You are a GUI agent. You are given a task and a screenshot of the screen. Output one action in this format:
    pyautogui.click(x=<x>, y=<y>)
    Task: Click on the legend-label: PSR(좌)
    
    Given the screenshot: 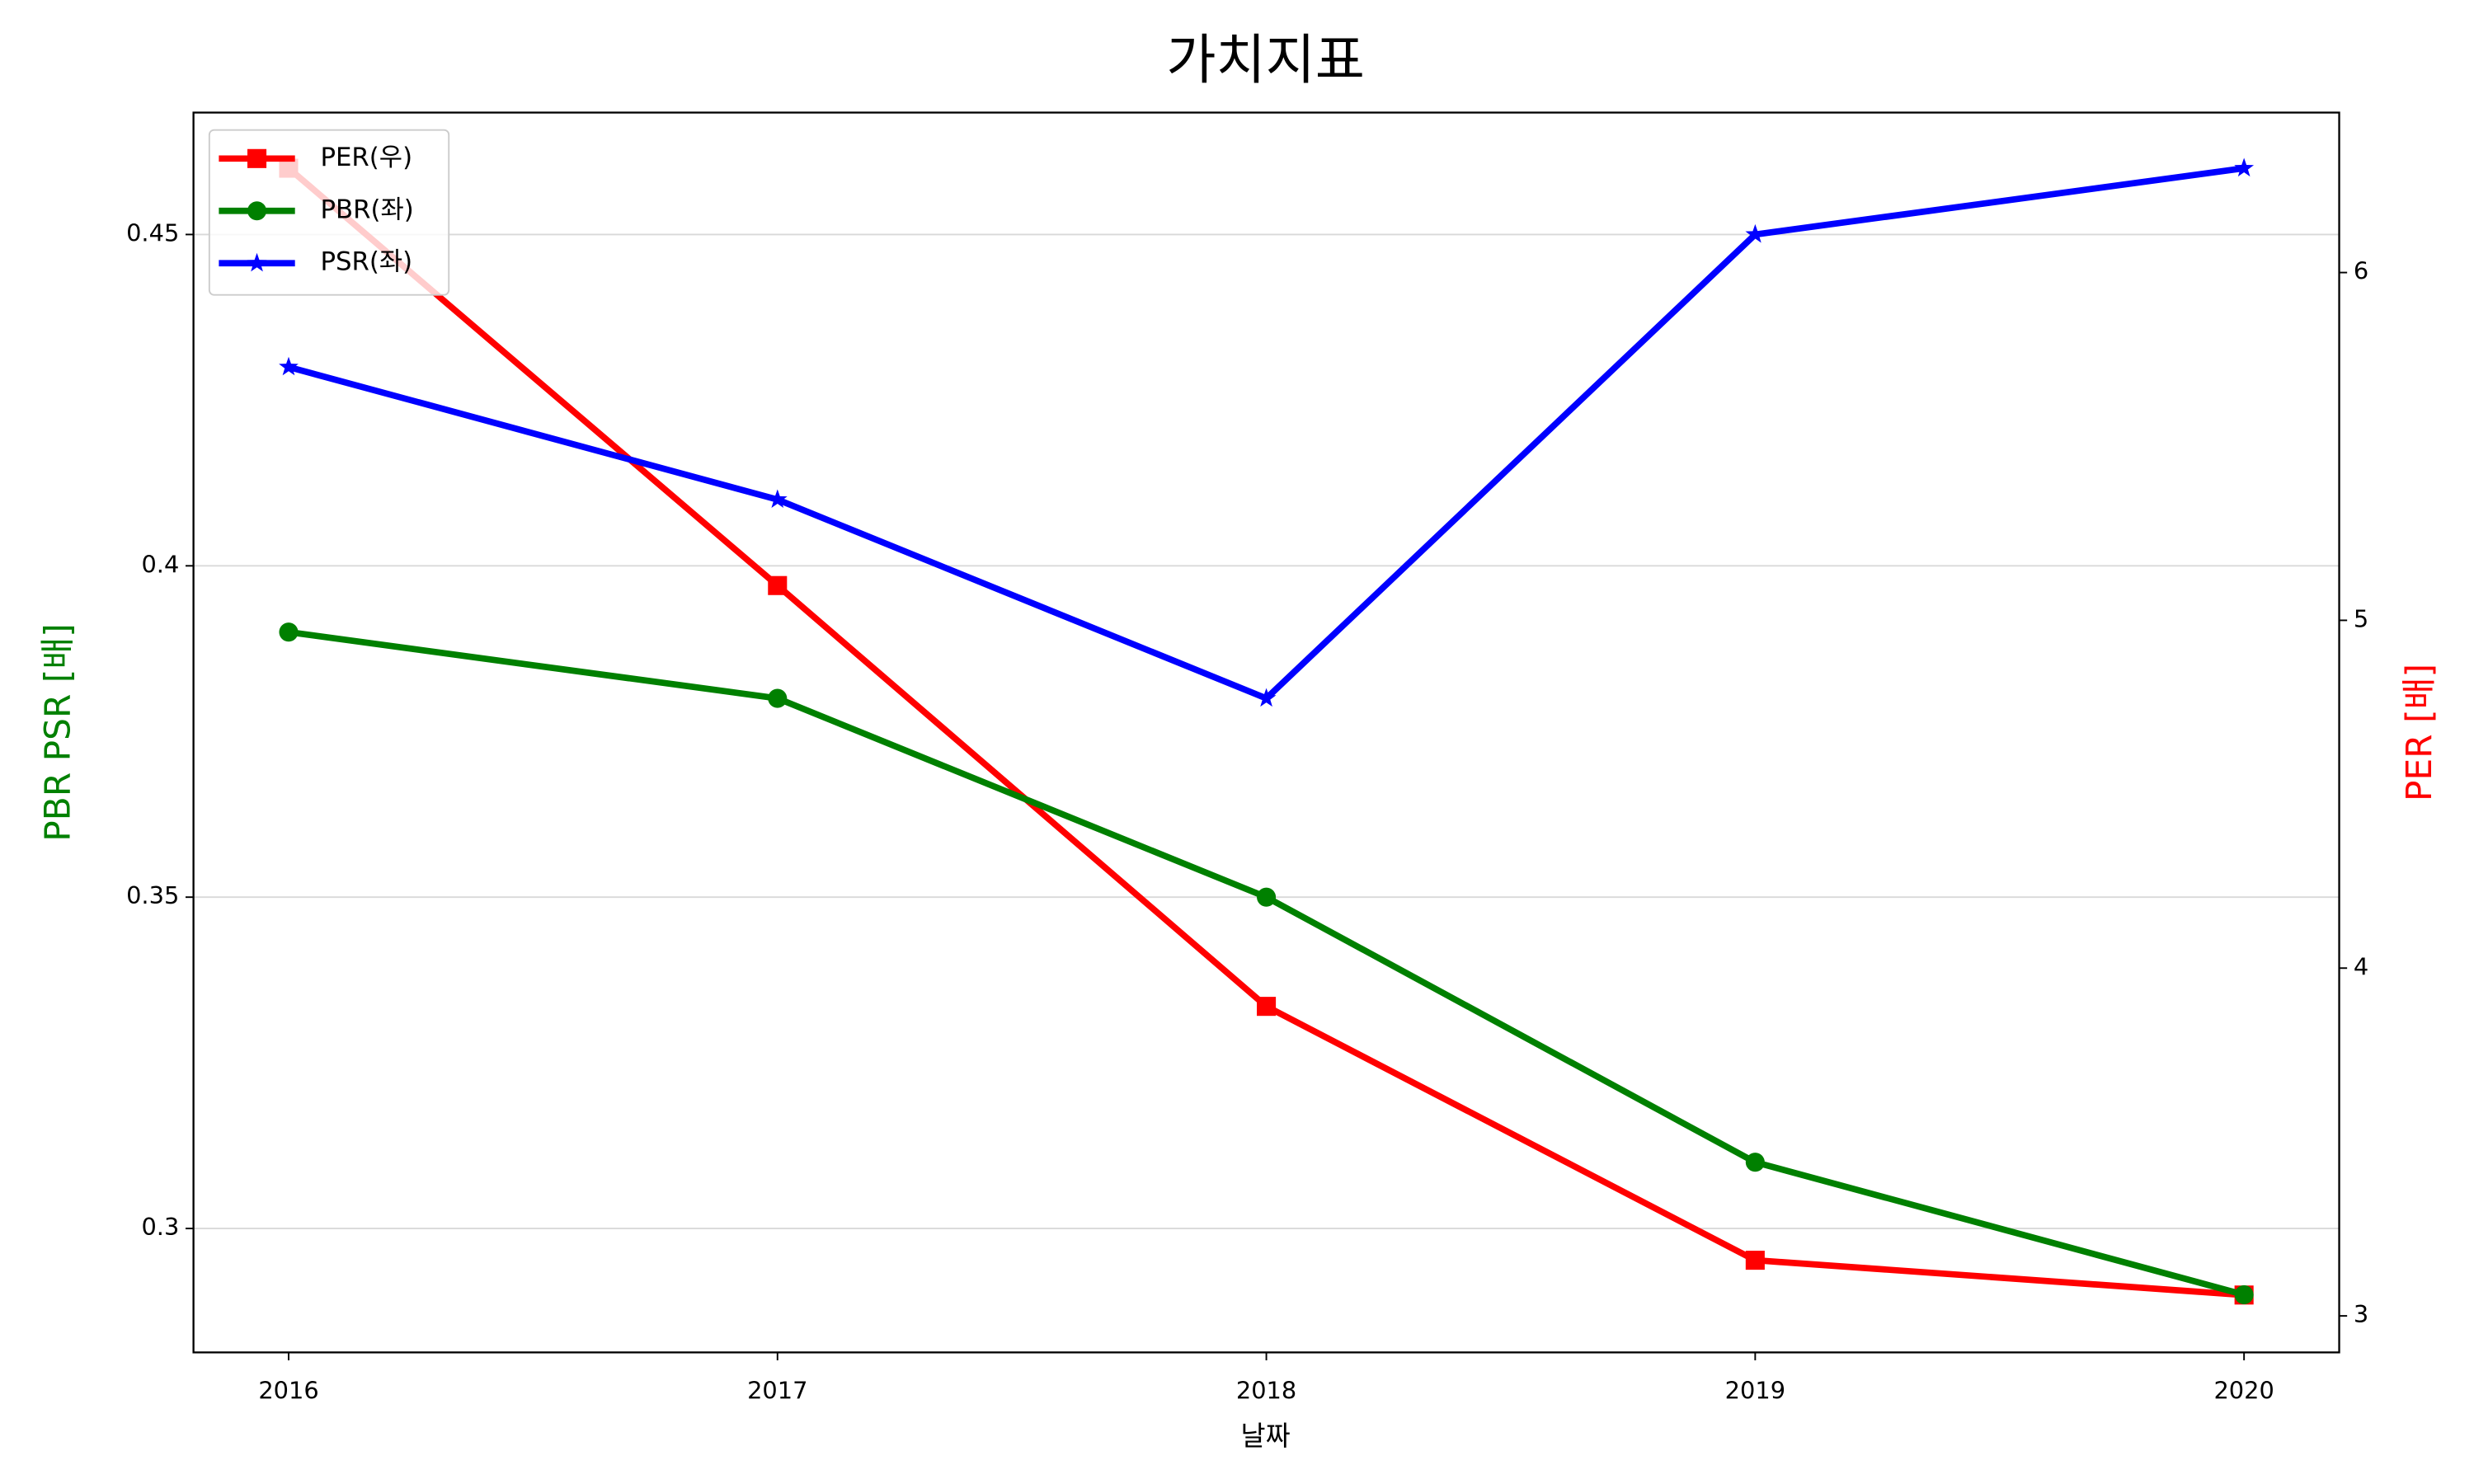 What is the action you would take?
    pyautogui.click(x=366, y=262)
    